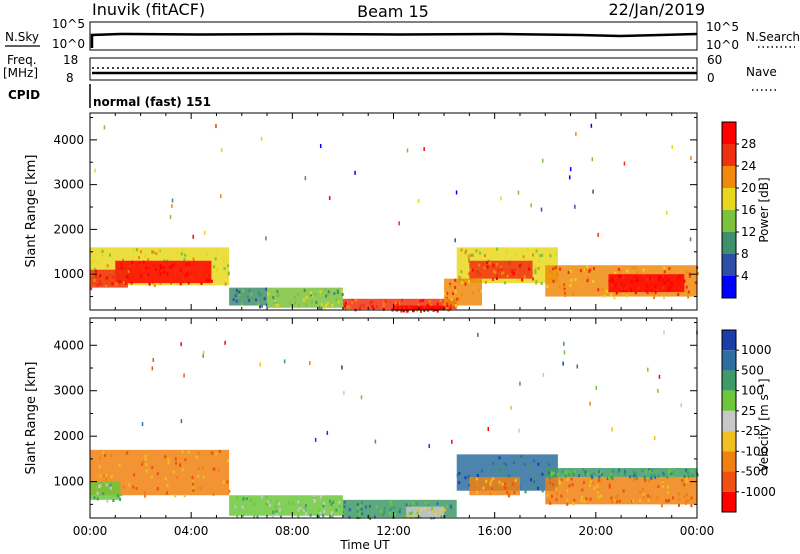 The image size is (800, 554). I want to click on x-tick-label: 20:00, so click(596, 531).